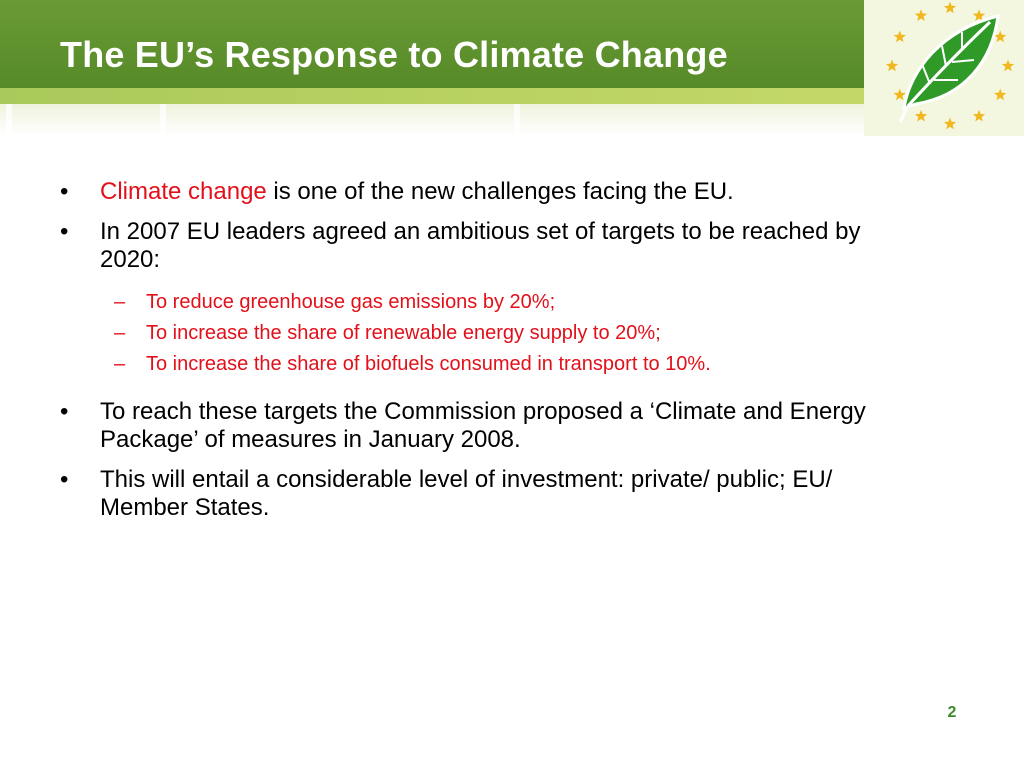  What do you see at coordinates (950, 65) in the screenshot?
I see `star-ring` at bounding box center [950, 65].